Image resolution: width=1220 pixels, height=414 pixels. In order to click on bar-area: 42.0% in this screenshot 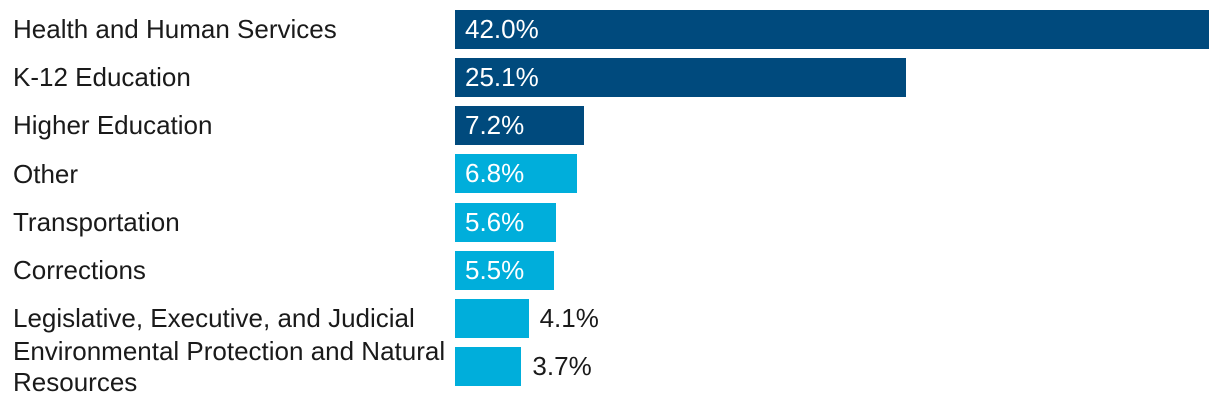, I will do `click(837, 29)`.